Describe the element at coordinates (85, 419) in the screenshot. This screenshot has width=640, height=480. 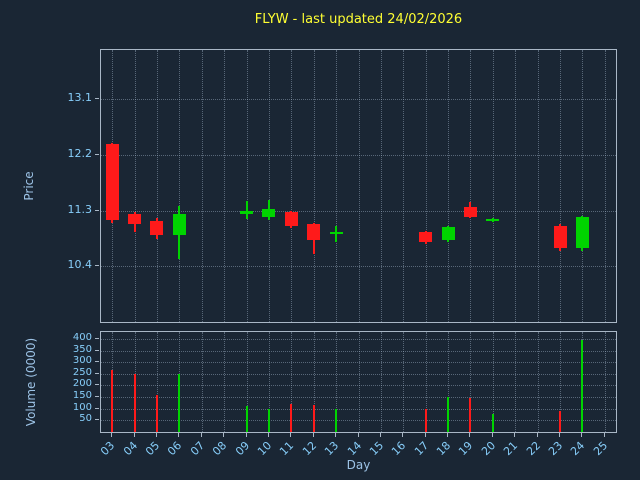
I see `volume-tick-label: 50` at that location.